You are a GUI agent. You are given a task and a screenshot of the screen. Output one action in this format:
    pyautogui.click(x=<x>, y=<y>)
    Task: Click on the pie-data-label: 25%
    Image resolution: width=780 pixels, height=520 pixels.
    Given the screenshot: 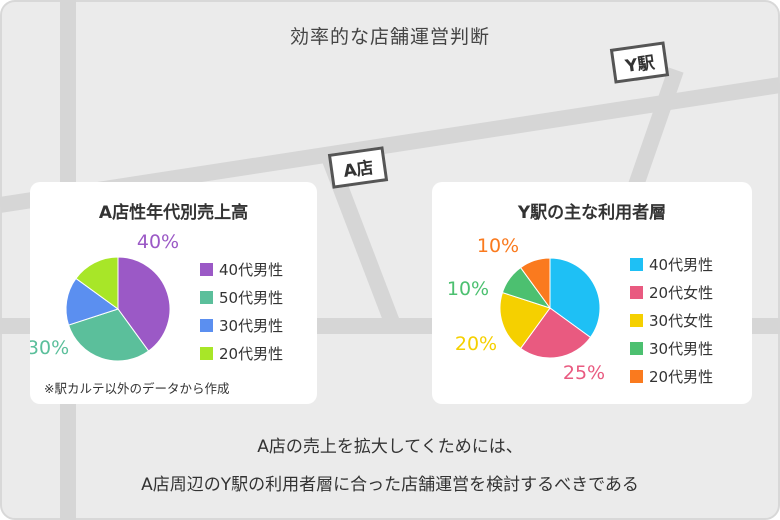 What is the action you would take?
    pyautogui.click(x=584, y=373)
    